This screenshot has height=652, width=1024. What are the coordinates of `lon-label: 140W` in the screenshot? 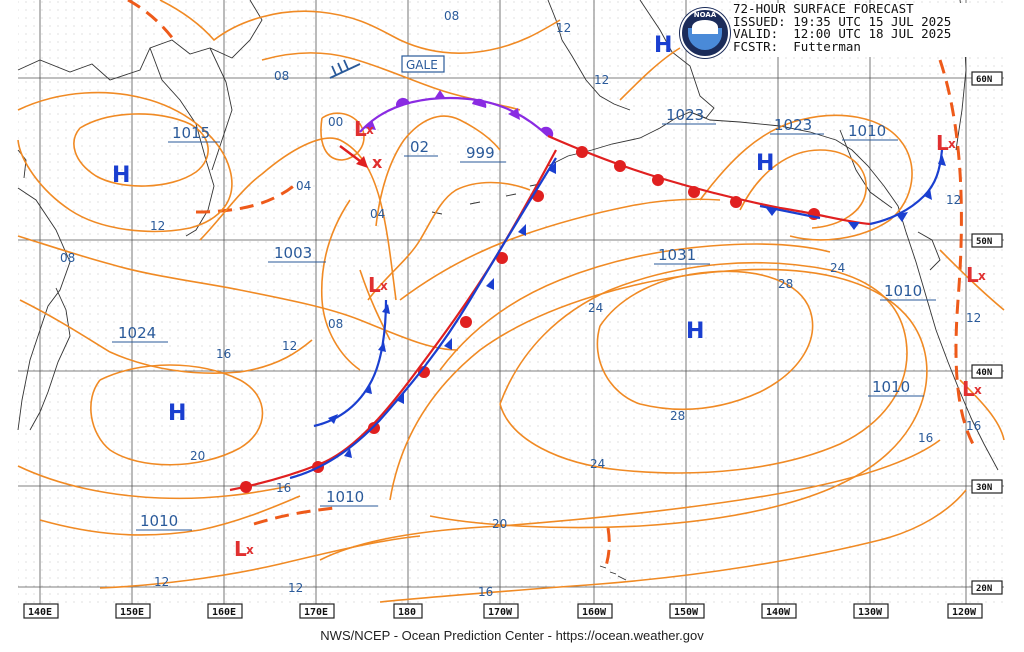 It's located at (779, 611).